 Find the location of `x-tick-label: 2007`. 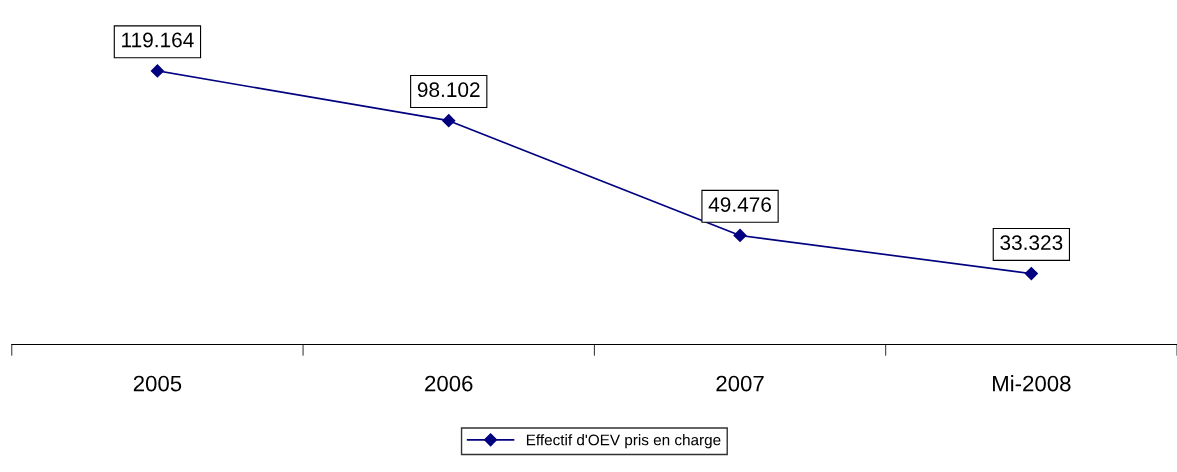

x-tick-label: 2007 is located at coordinates (740, 383).